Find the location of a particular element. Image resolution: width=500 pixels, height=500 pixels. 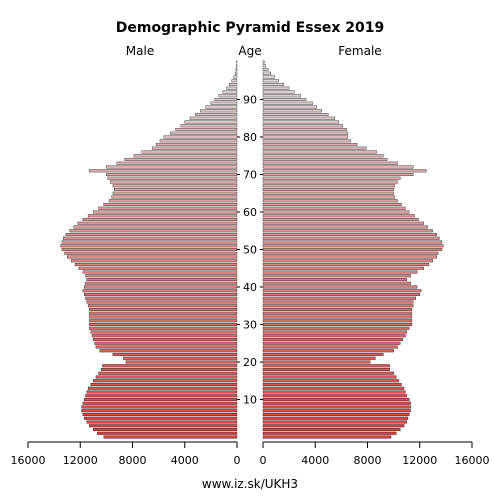

x-tick-label-female-12000: 12000 is located at coordinates (419, 460).